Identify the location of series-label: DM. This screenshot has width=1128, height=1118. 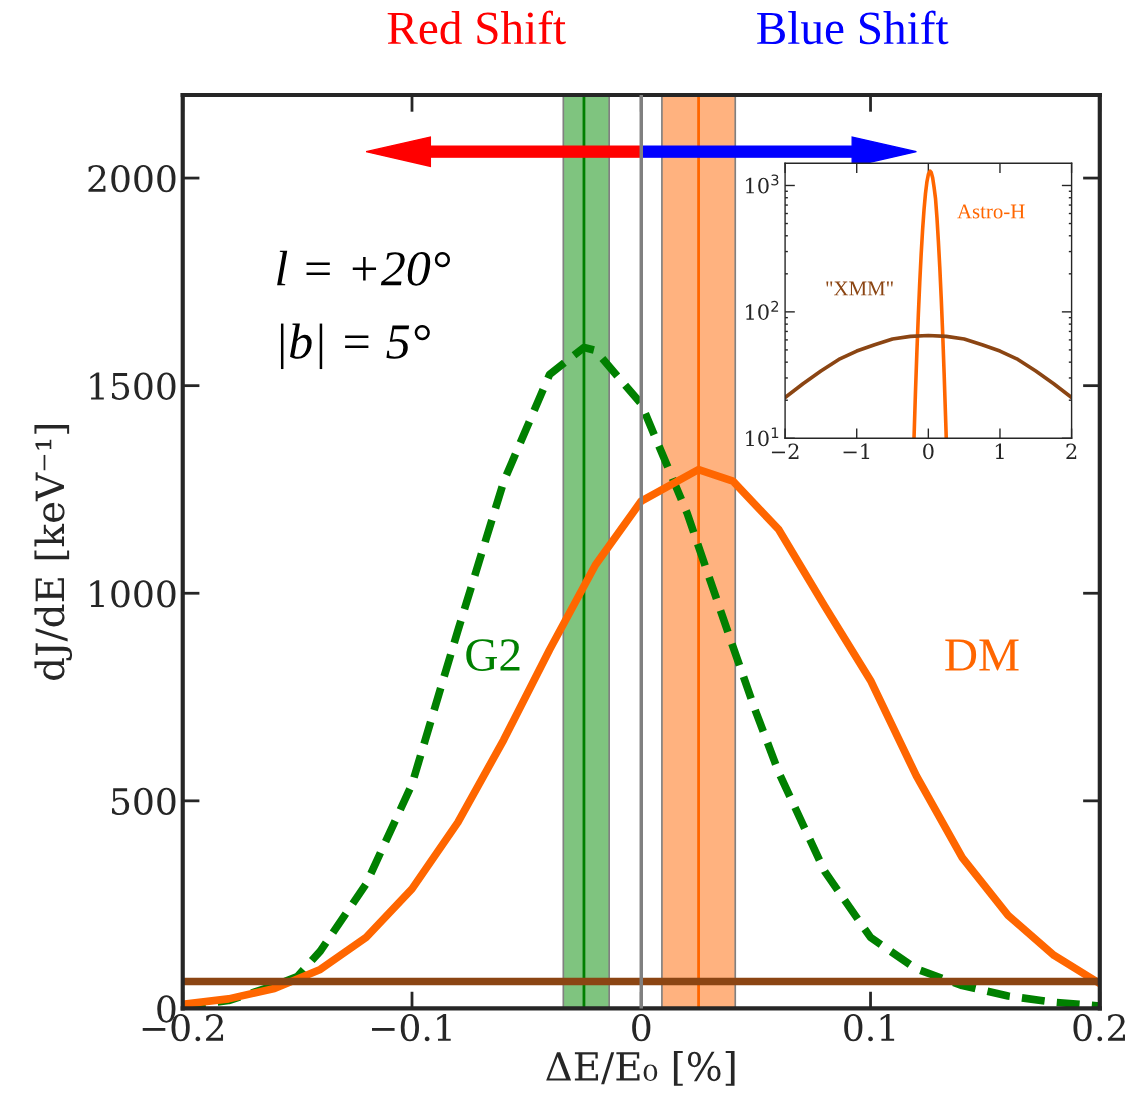
(982, 655).